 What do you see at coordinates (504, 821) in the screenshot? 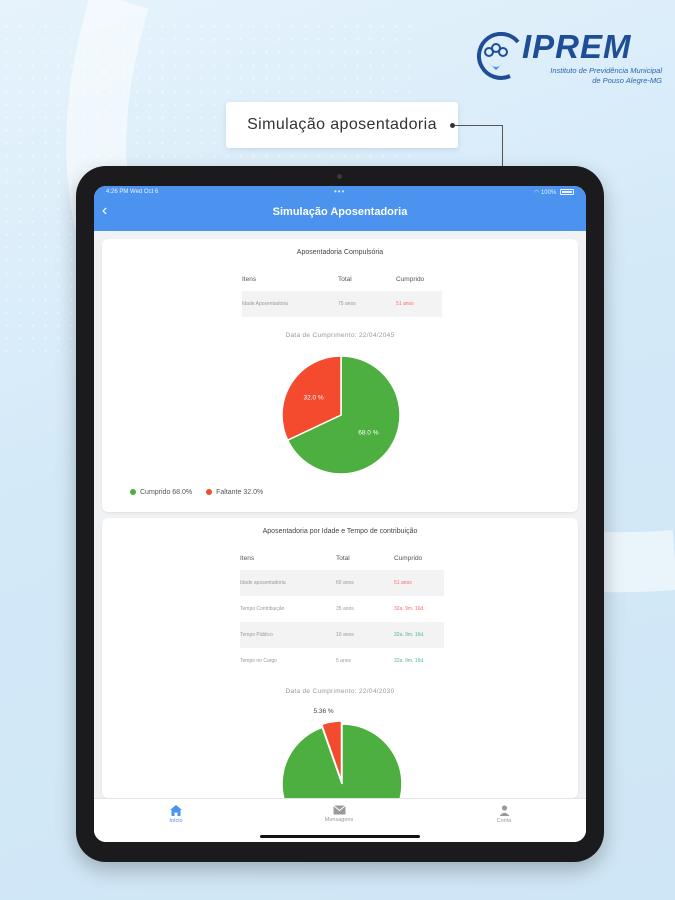
I see `nav-label: Conta` at bounding box center [504, 821].